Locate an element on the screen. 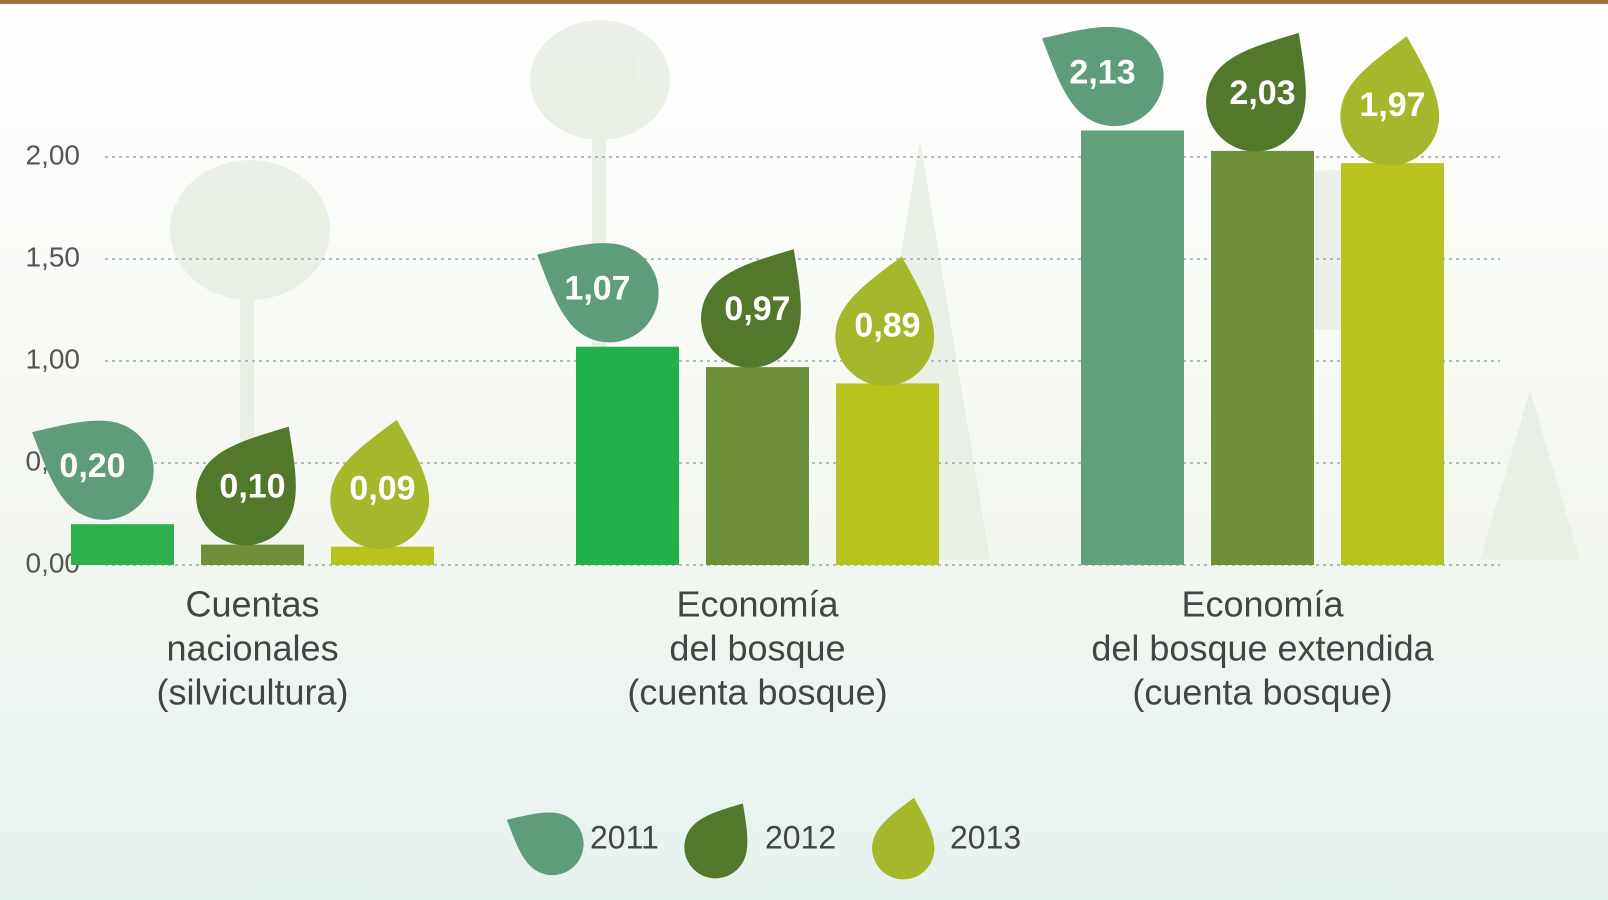 The width and height of the screenshot is (1608, 900). y-tick-label: 2,00 is located at coordinates (53, 154).